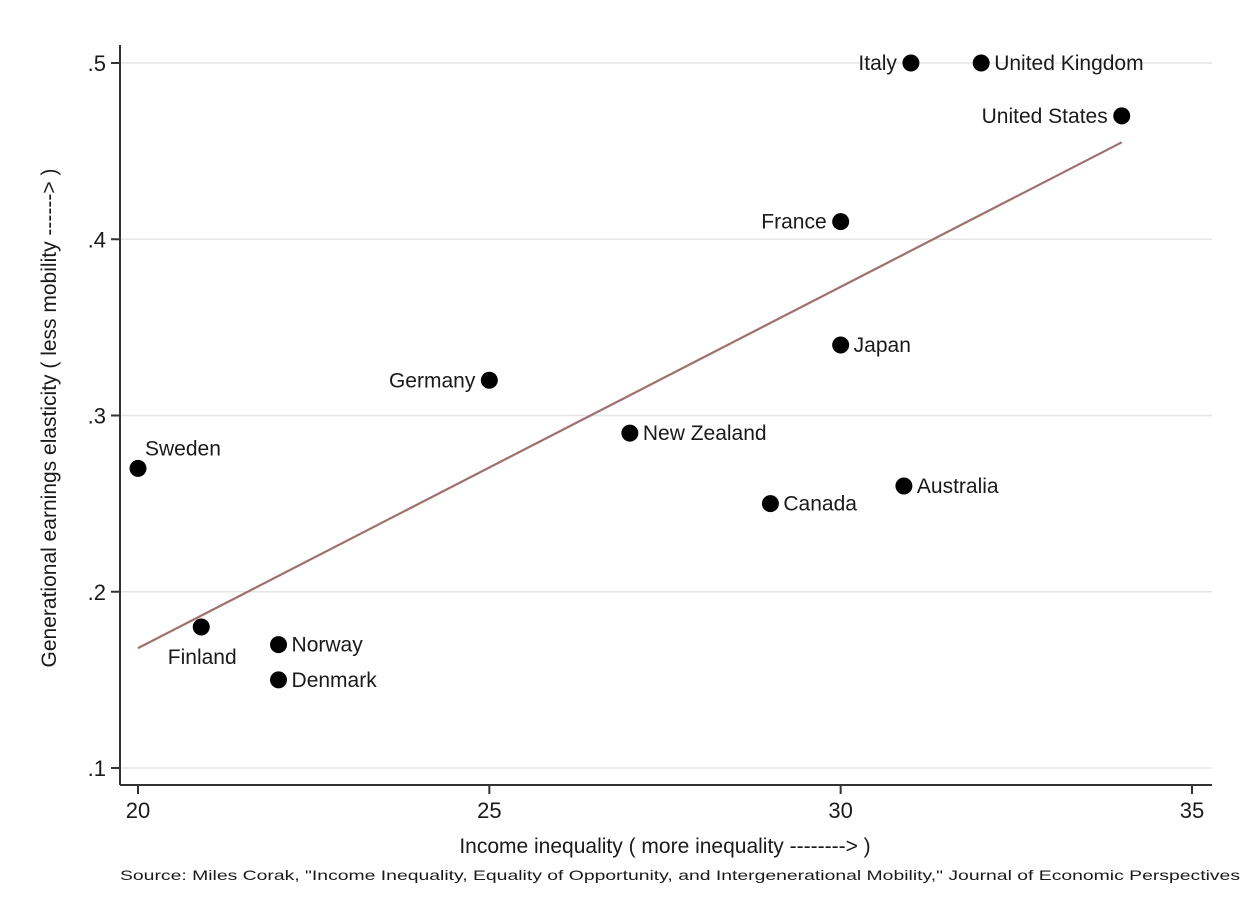 This screenshot has height=912, width=1244. What do you see at coordinates (202, 657) in the screenshot?
I see `point-label-finland: Finland` at bounding box center [202, 657].